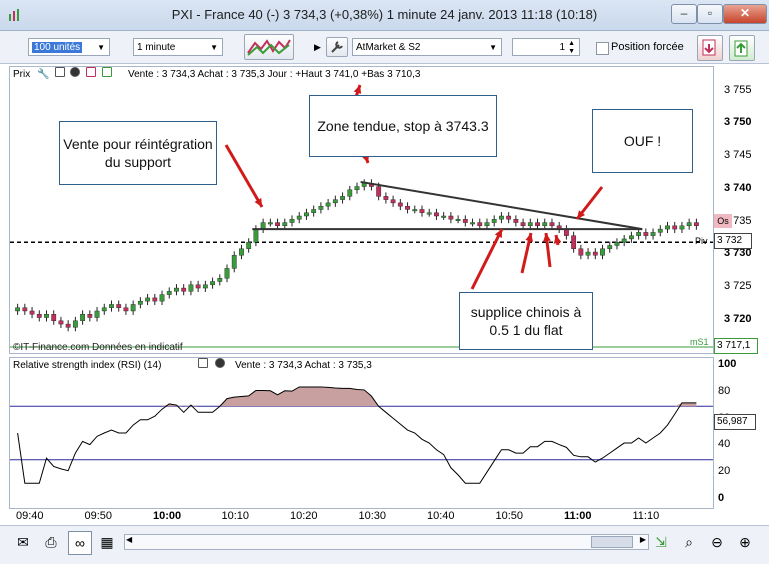 The width and height of the screenshot is (769, 564). What do you see at coordinates (710, 48) in the screenshot?
I see `sell-button` at bounding box center [710, 48].